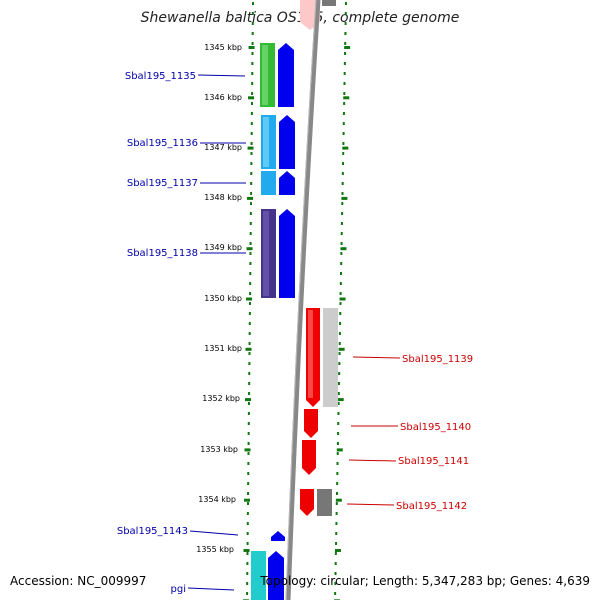 Image resolution: width=600 pixels, height=600 pixels. I want to click on tick-label-1351: 1351 kbp, so click(223, 348).